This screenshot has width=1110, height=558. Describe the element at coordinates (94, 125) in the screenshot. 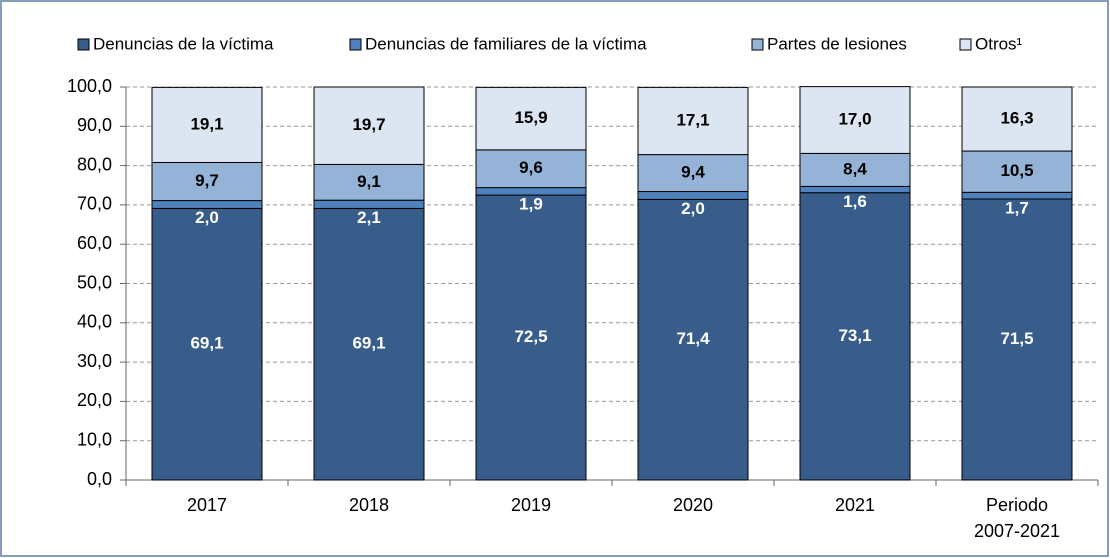

I see `y-tick-label: 90,0` at that location.